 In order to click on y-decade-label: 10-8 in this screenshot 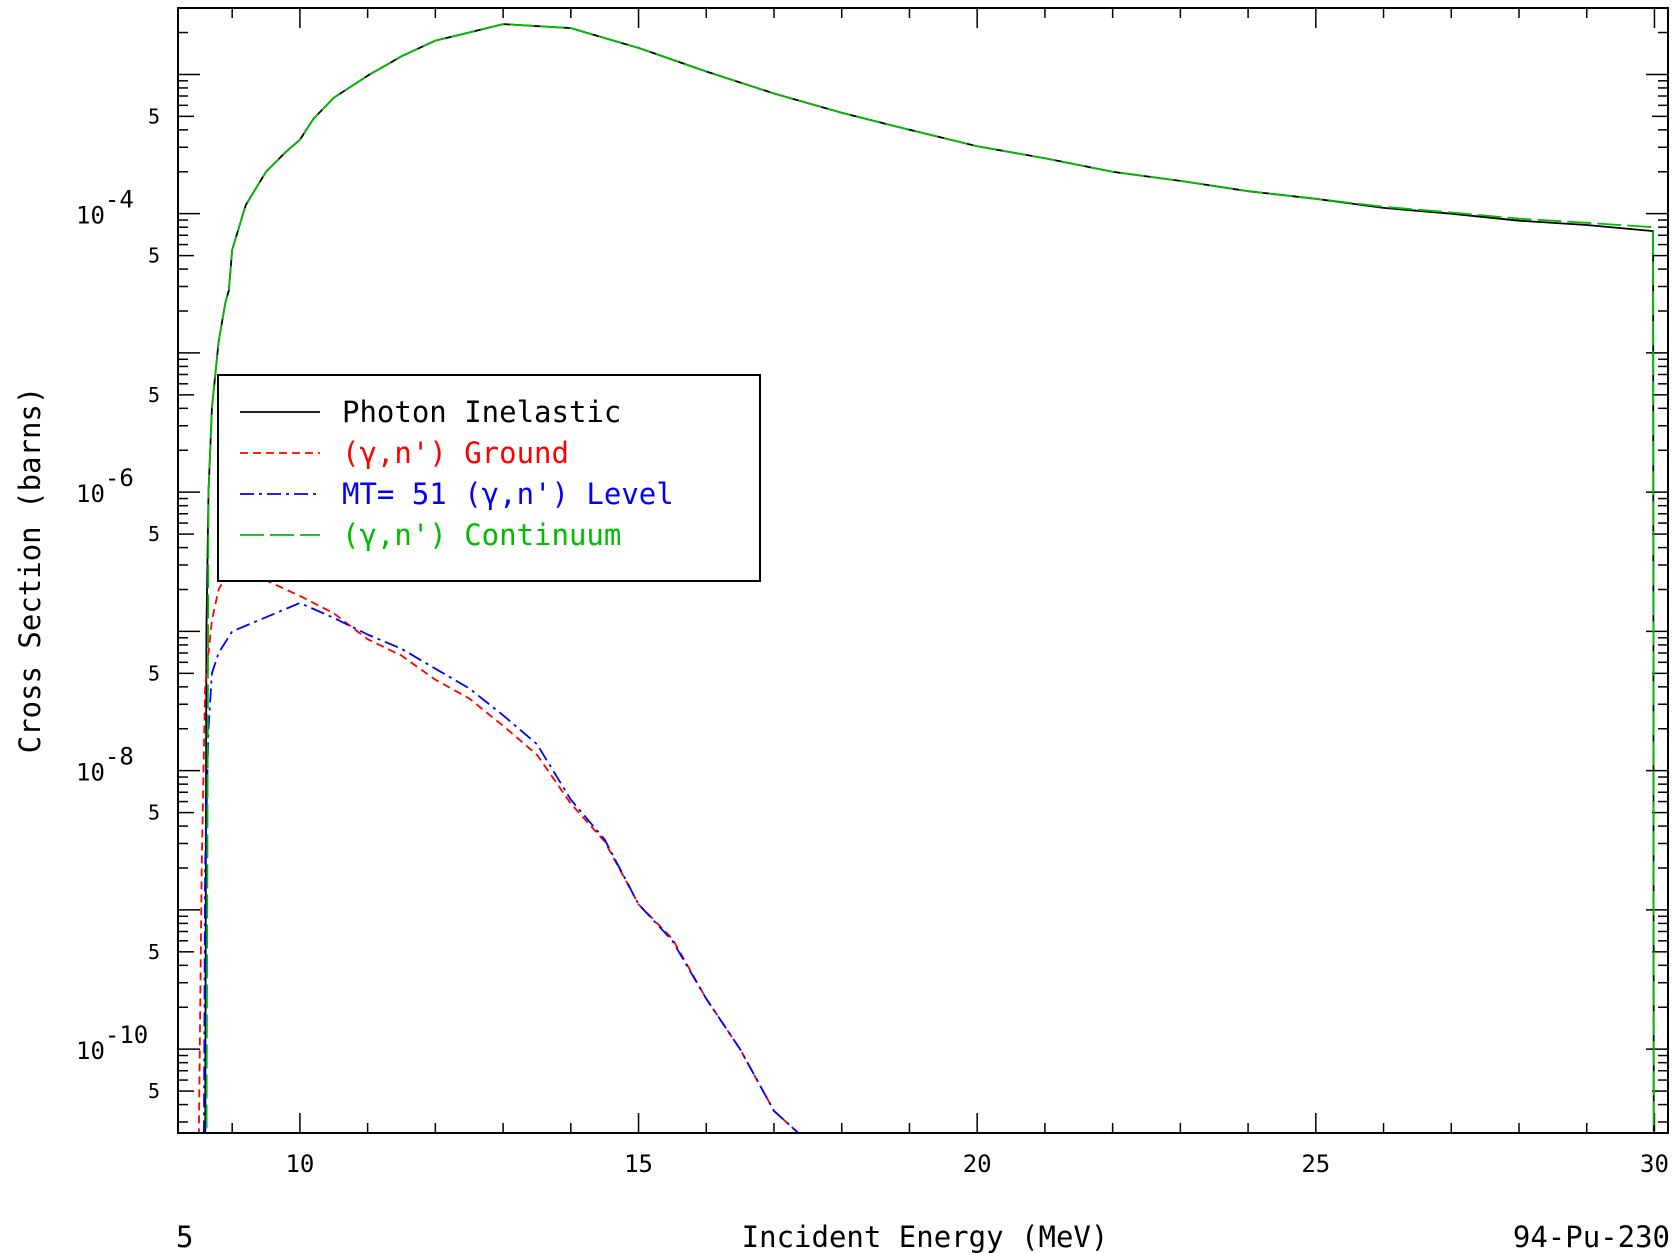, I will do `click(105, 765)`.